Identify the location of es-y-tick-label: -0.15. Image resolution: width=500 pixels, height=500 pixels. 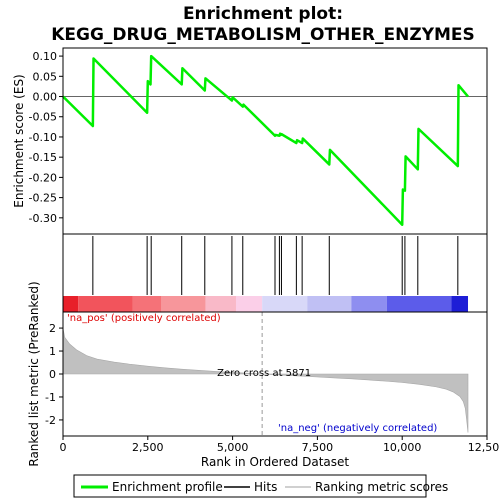
(43, 157).